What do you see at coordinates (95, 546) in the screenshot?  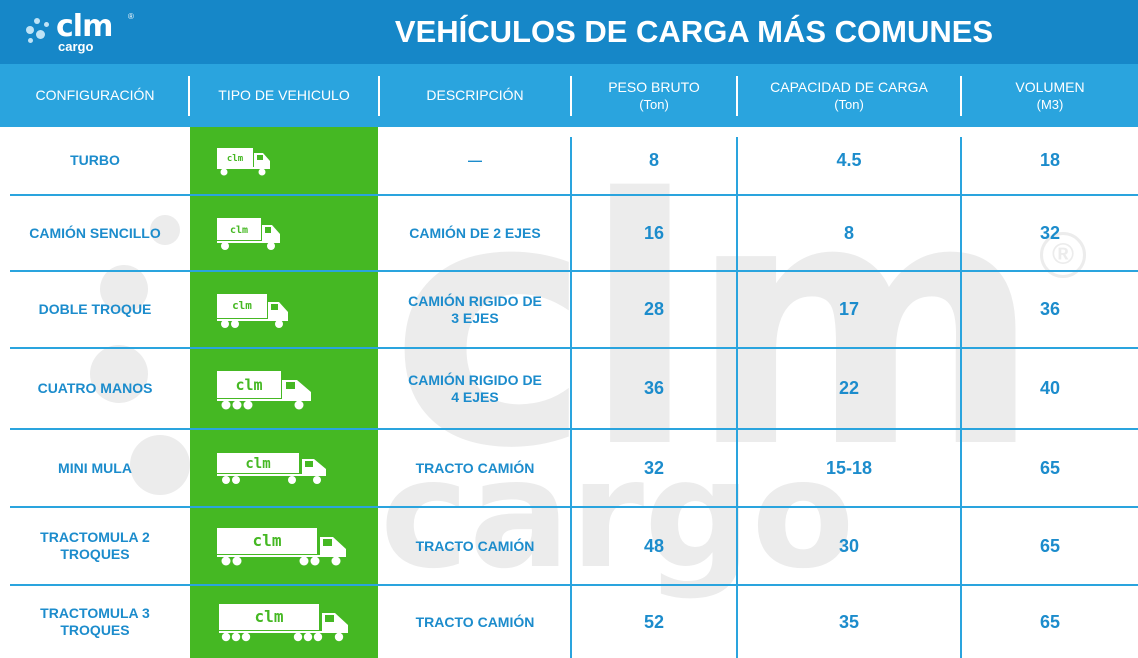 I see `config-cell: TRACTOMULA 2 TROQUES` at bounding box center [95, 546].